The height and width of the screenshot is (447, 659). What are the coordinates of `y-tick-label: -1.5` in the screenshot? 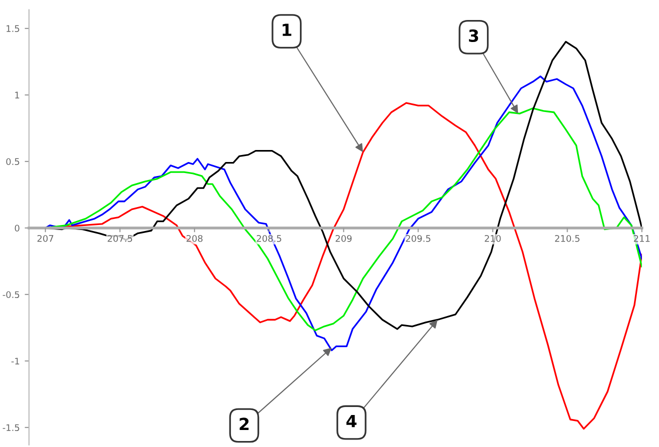 It's located at (11, 428).